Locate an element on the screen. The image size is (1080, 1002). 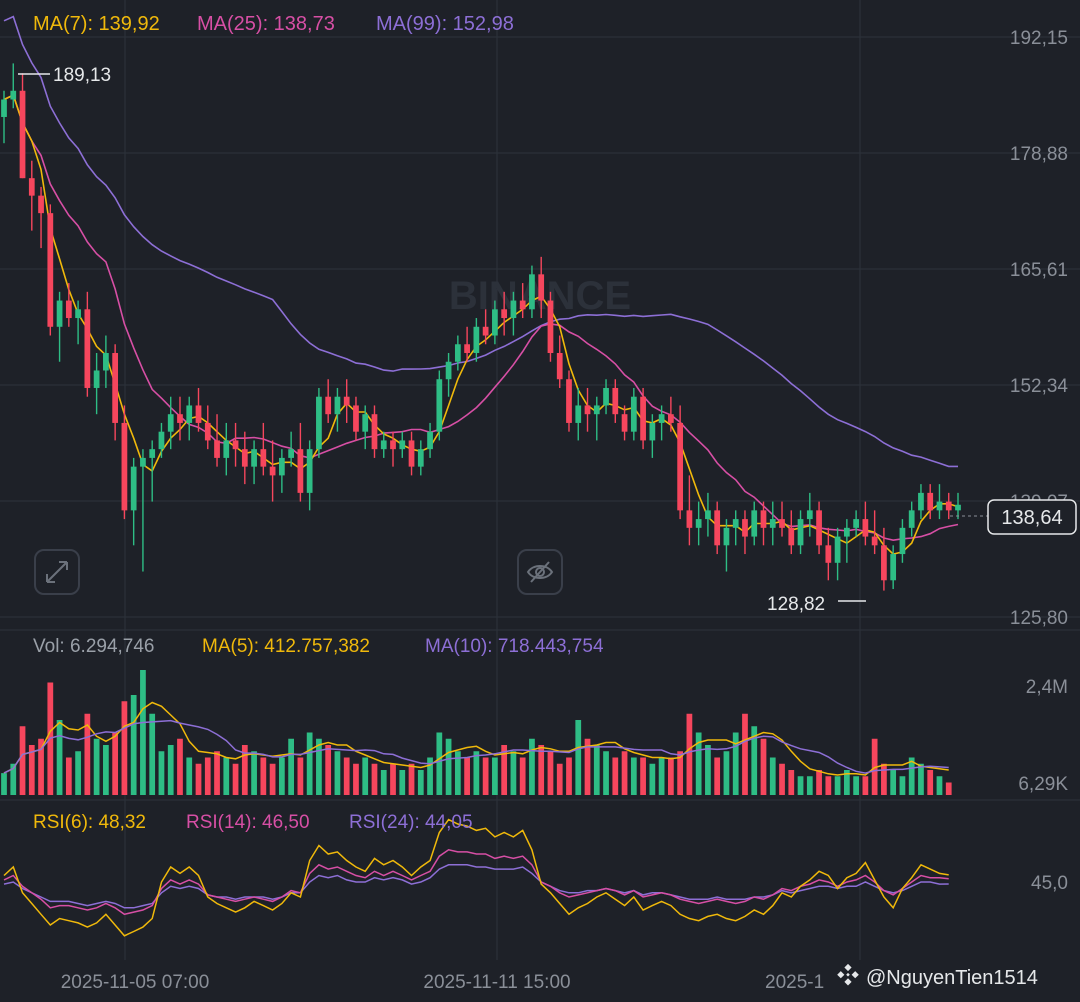
volume-axis-min: 6,29K is located at coordinates (1043, 784).